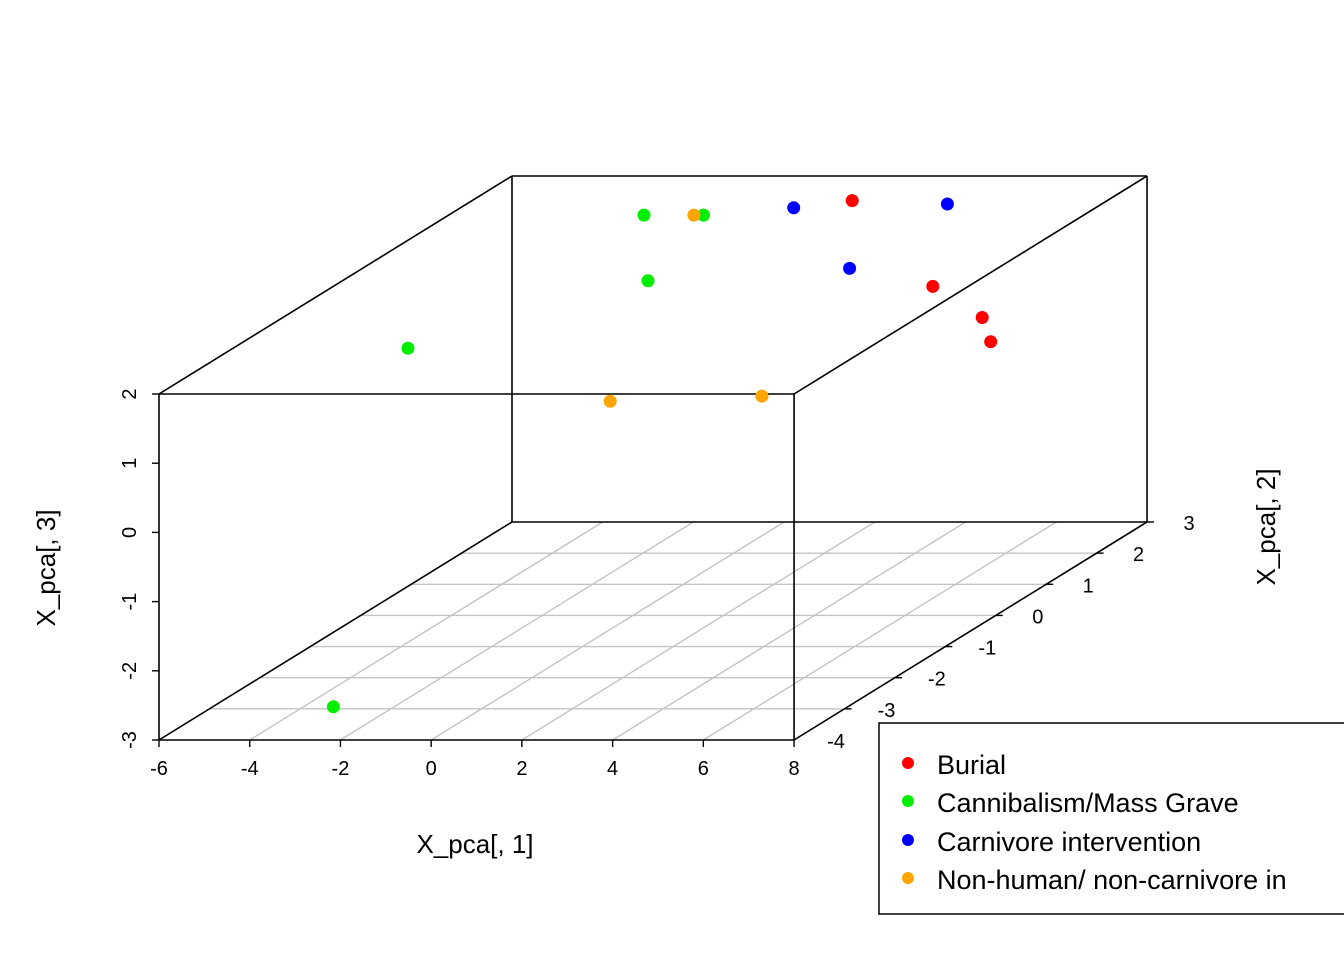 This screenshot has width=1344, height=960. I want to click on y-tick-label: -3, so click(887, 711).